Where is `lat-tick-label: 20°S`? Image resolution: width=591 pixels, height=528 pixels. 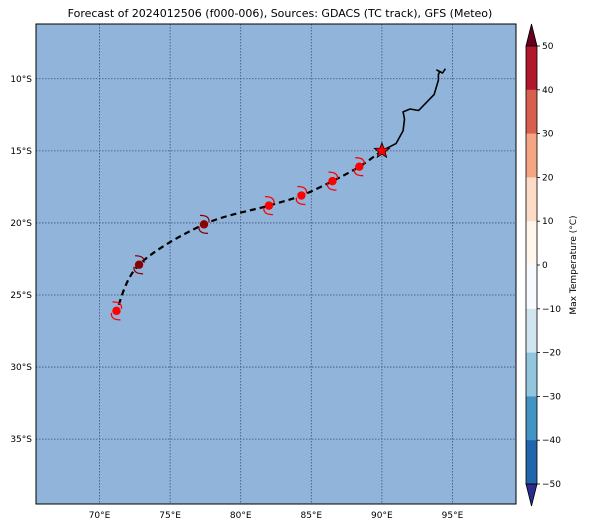 lat-tick-label: 20°S is located at coordinates (21, 224).